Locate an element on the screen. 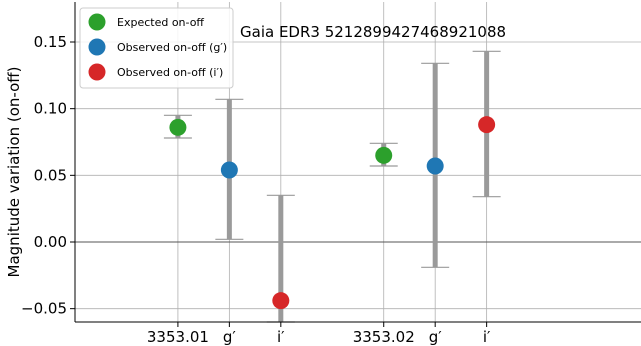 This screenshot has height=346, width=641. y-tick-label: −0.05 is located at coordinates (44, 309).